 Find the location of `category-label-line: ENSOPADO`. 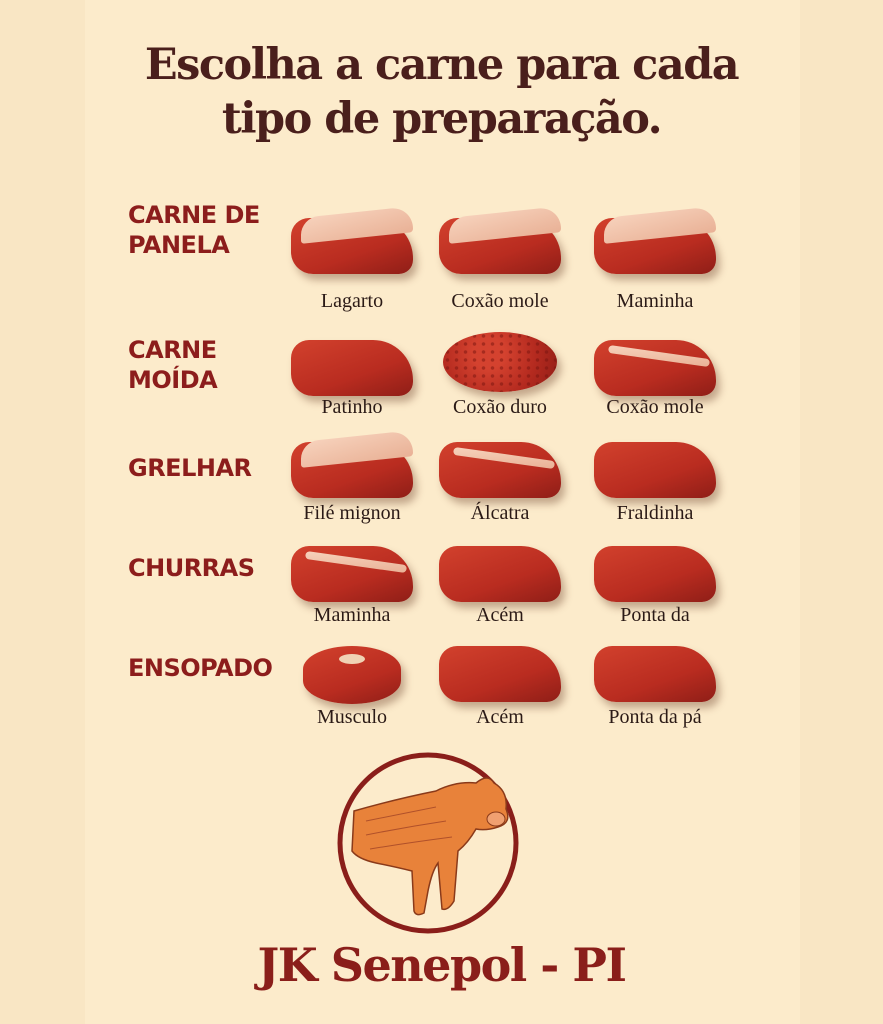

category-label-line: ENSOPADO is located at coordinates (200, 668).